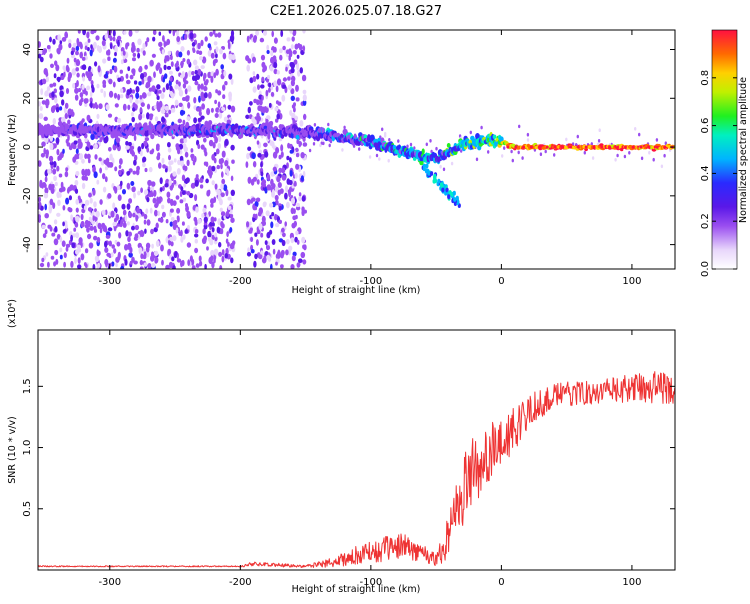  Describe the element at coordinates (356, 589) in the screenshot. I see `snr-xlabel: Height of straight line (km)` at that location.